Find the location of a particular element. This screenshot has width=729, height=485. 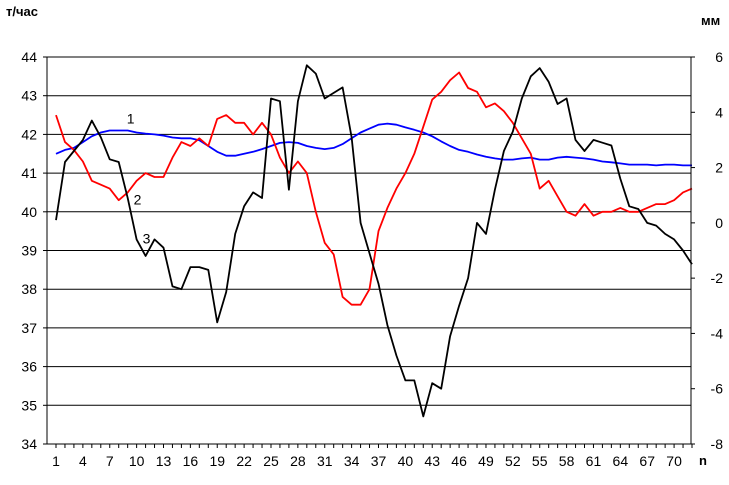

left-tick-label-2: 36 is located at coordinates (29, 367).